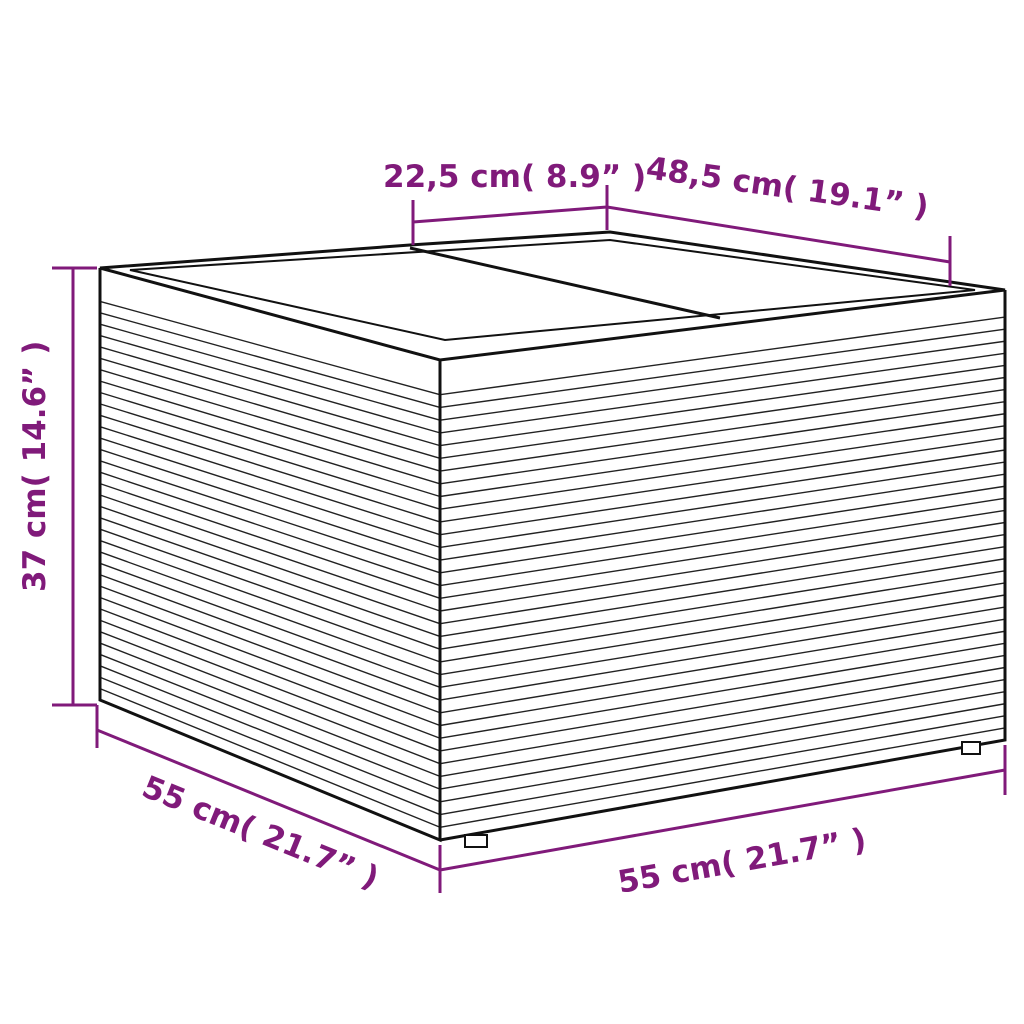 This screenshot has height=1024, width=1024. I want to click on foot-front, so click(476, 841).